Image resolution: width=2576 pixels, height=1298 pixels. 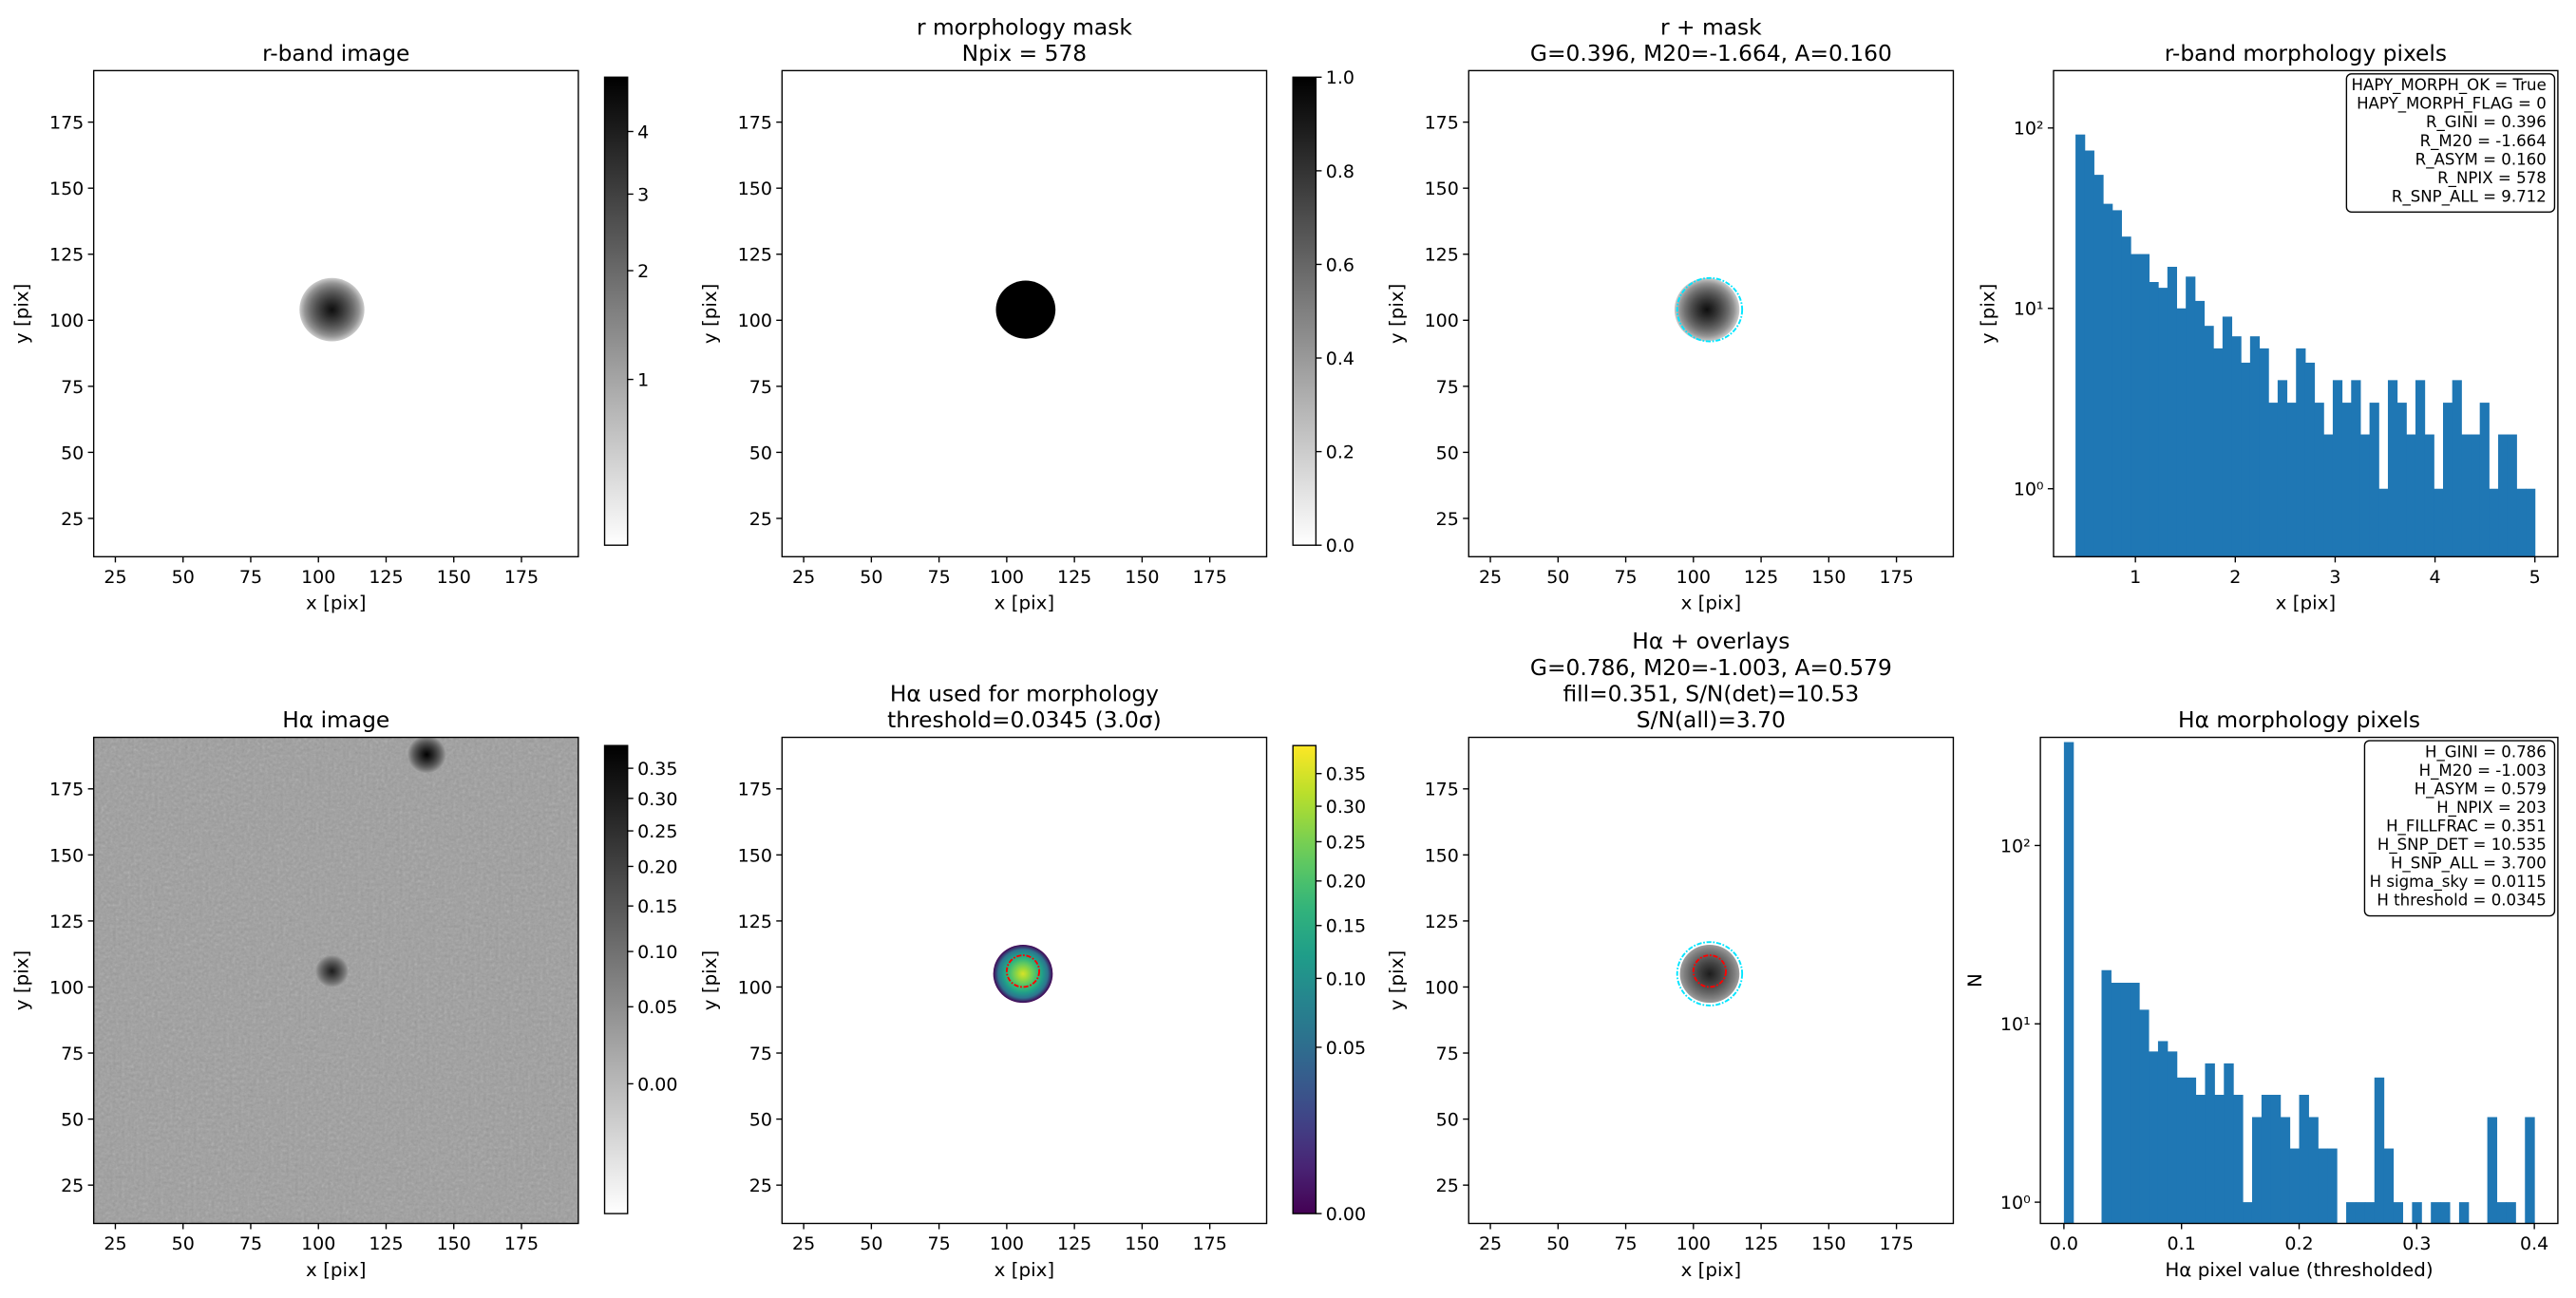 I want to click on panel-title: Npix = 578, so click(x=1024, y=53).